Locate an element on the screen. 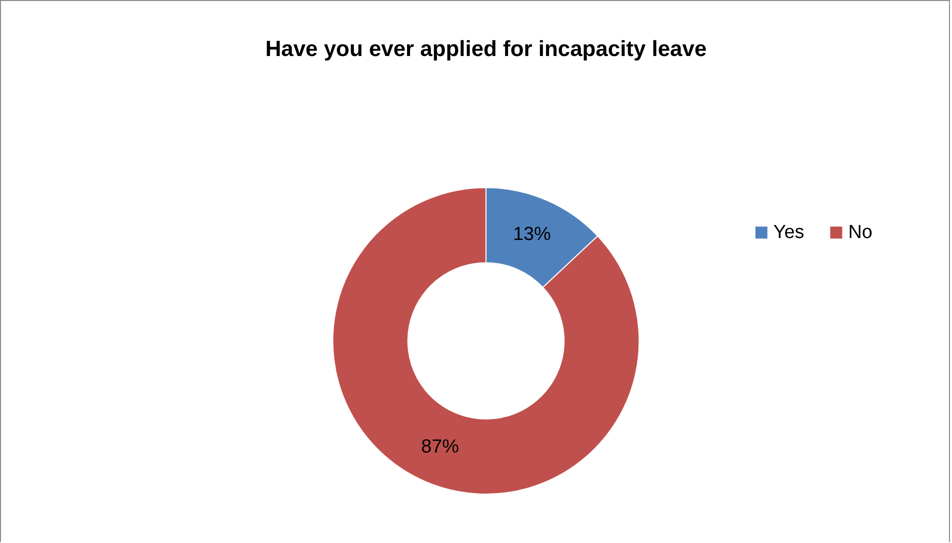 Image resolution: width=952 pixels, height=543 pixels. data-label: 87% is located at coordinates (440, 447).